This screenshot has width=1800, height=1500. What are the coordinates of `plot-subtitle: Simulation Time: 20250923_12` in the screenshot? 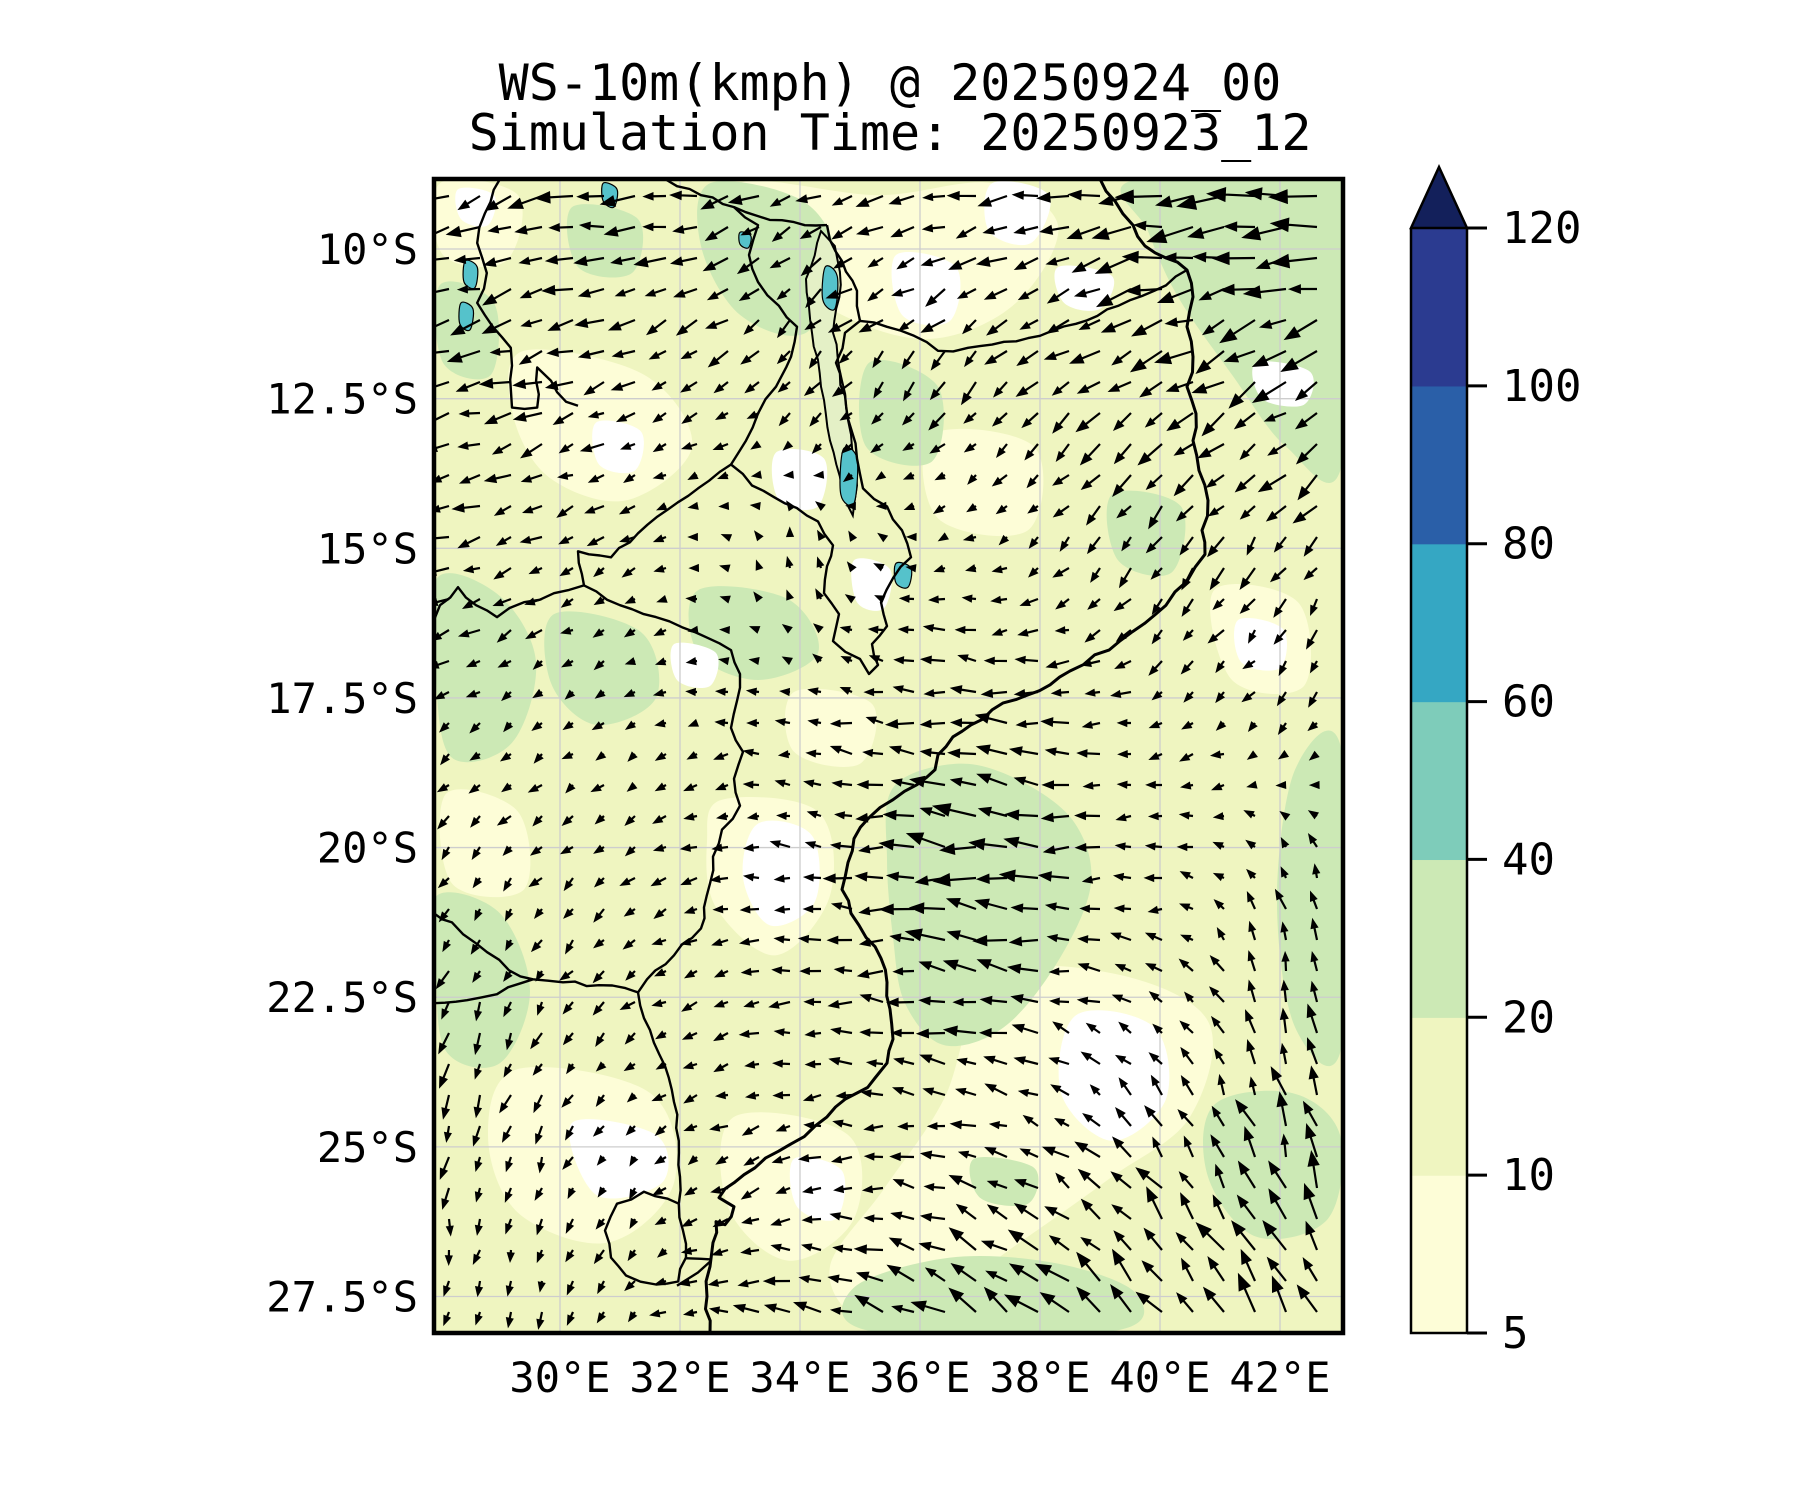 It's located at (890, 133).